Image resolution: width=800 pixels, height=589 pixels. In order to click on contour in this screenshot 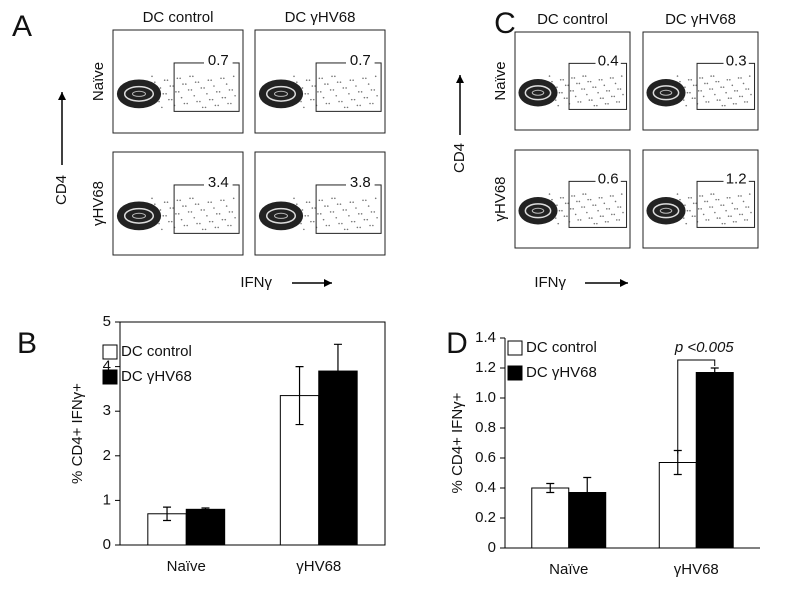, I will do `click(538, 93)`.